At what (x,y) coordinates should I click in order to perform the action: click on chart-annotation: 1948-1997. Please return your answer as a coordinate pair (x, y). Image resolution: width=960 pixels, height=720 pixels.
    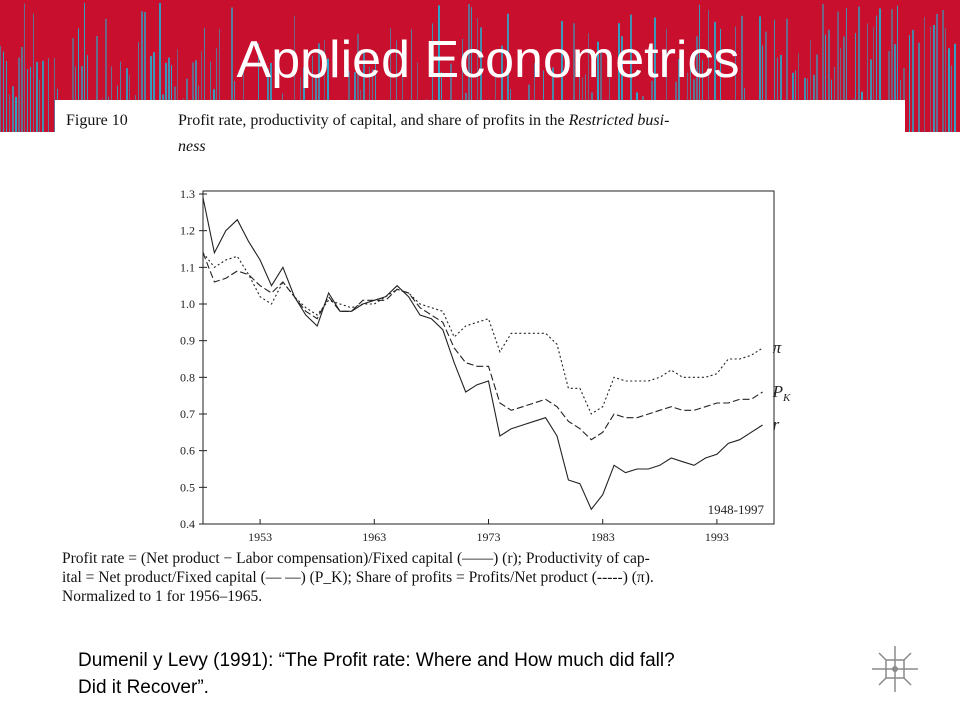
    Looking at the image, I should click on (736, 509).